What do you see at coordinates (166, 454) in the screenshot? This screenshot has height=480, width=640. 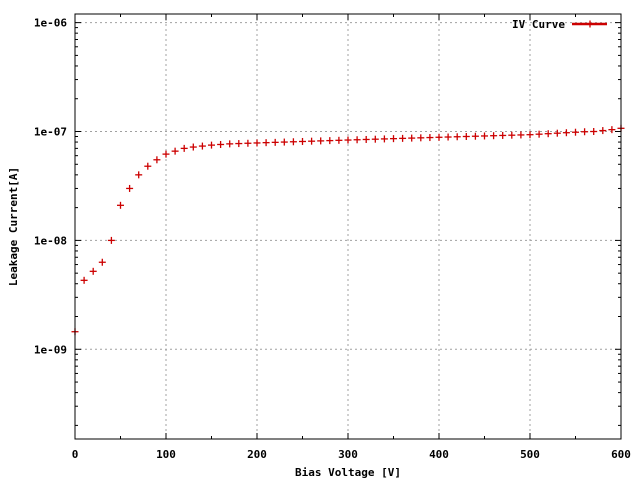 I see `x-tick-label: 100` at bounding box center [166, 454].